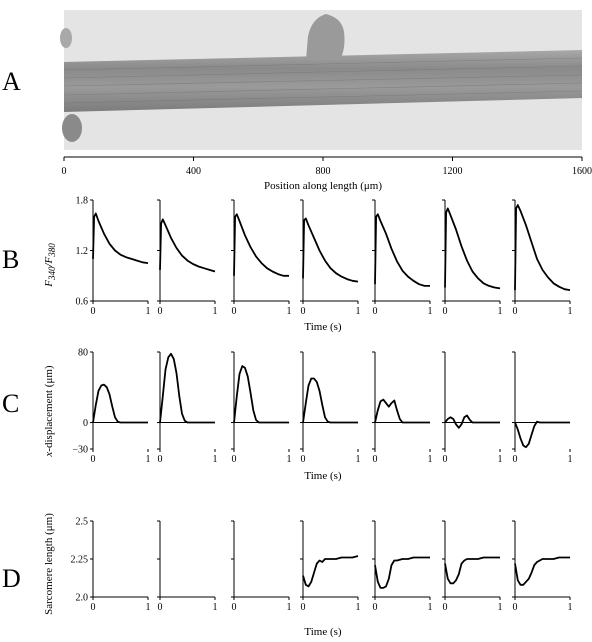 The height and width of the screenshot is (642, 592). What do you see at coordinates (82, 598) in the screenshot?
I see `y-tick-label: 2.0` at bounding box center [82, 598].